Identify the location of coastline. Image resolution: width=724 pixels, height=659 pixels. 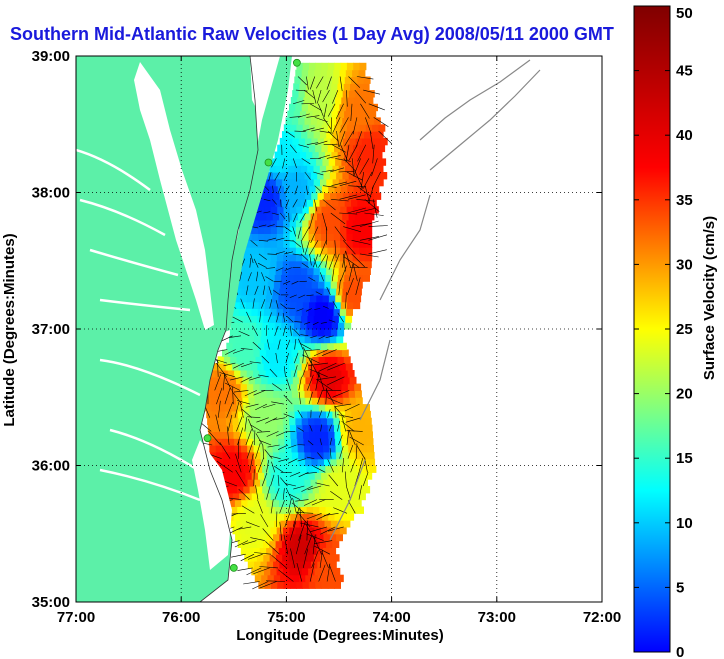
(229, 329).